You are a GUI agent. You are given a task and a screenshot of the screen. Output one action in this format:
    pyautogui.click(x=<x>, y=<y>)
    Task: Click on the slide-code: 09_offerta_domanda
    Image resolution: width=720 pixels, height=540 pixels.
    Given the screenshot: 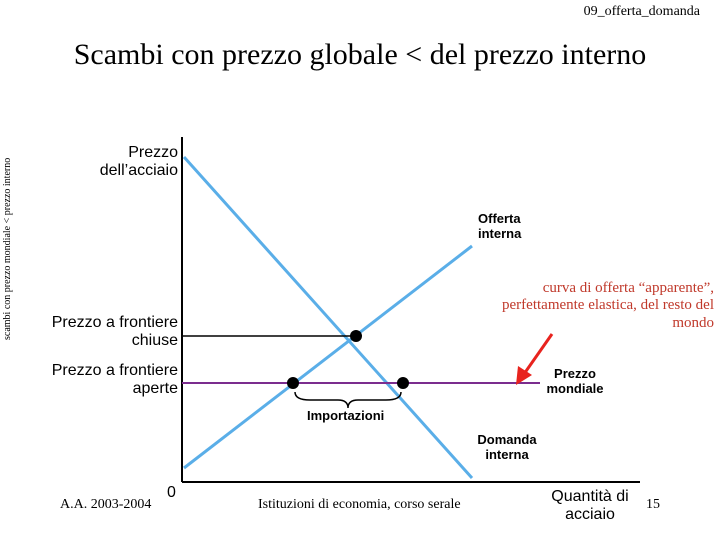 What is the action you would take?
    pyautogui.click(x=641, y=11)
    